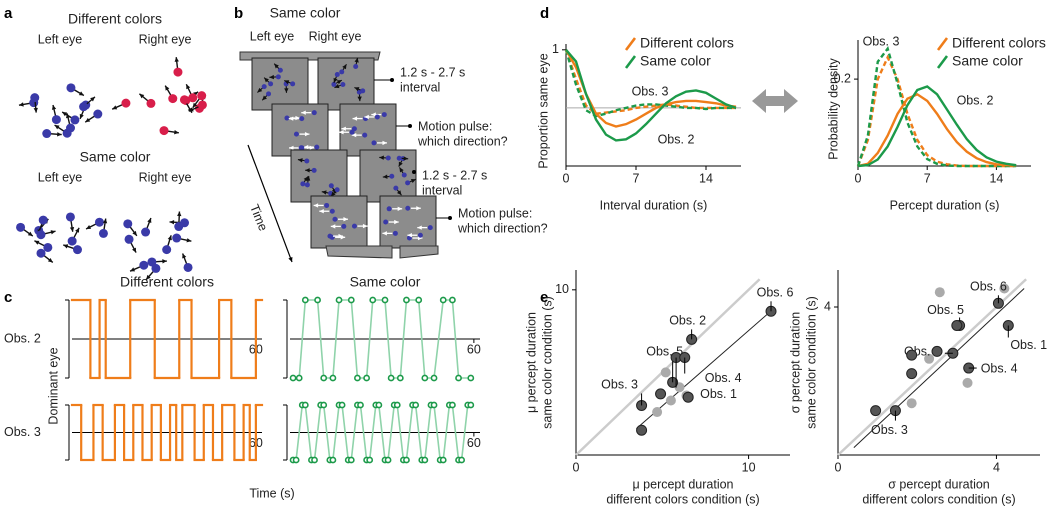 This screenshot has width=1050, height=506. What do you see at coordinates (455, 126) in the screenshot?
I see `step-text: Motion pulse:` at bounding box center [455, 126].